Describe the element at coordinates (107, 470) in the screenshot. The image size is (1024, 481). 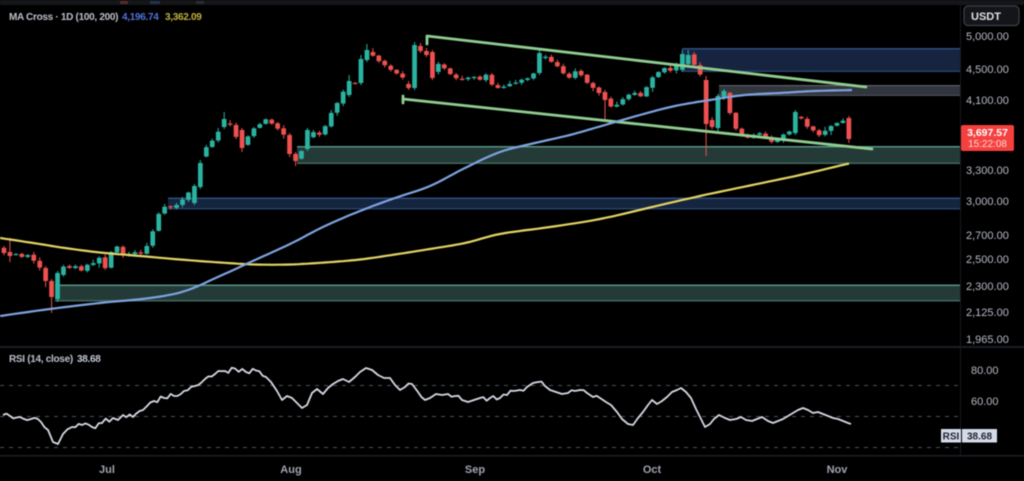
I see `svg-text: Jul` at that location.